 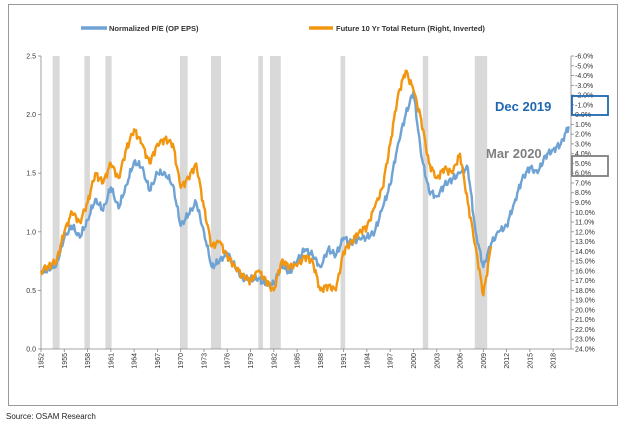 What do you see at coordinates (585, 350) in the screenshot?
I see `y2-tick-label: 24.0%` at bounding box center [585, 350].